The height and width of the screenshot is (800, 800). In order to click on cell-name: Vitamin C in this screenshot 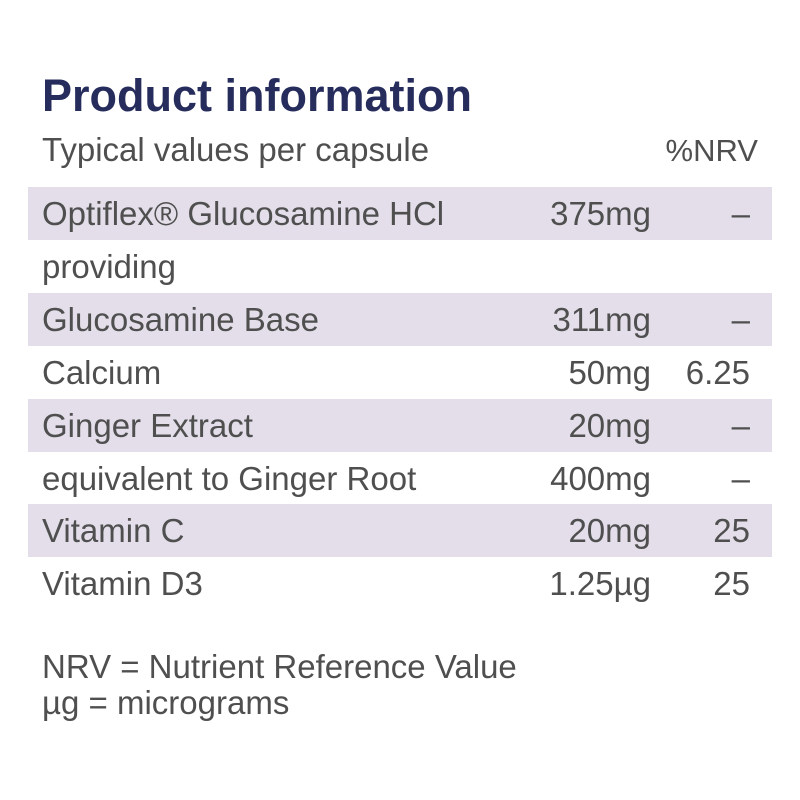, I will do `click(113, 531)`.